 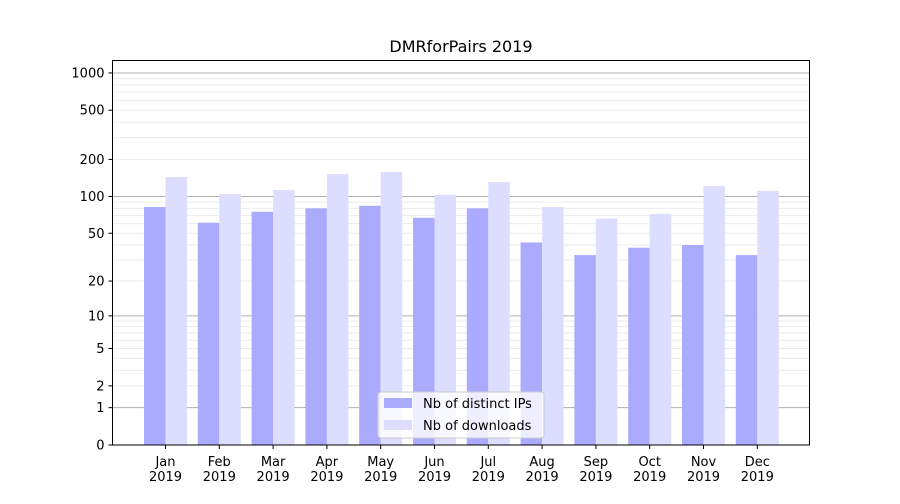 What do you see at coordinates (433, 462) in the screenshot?
I see `x-tick-label: Jun` at bounding box center [433, 462].